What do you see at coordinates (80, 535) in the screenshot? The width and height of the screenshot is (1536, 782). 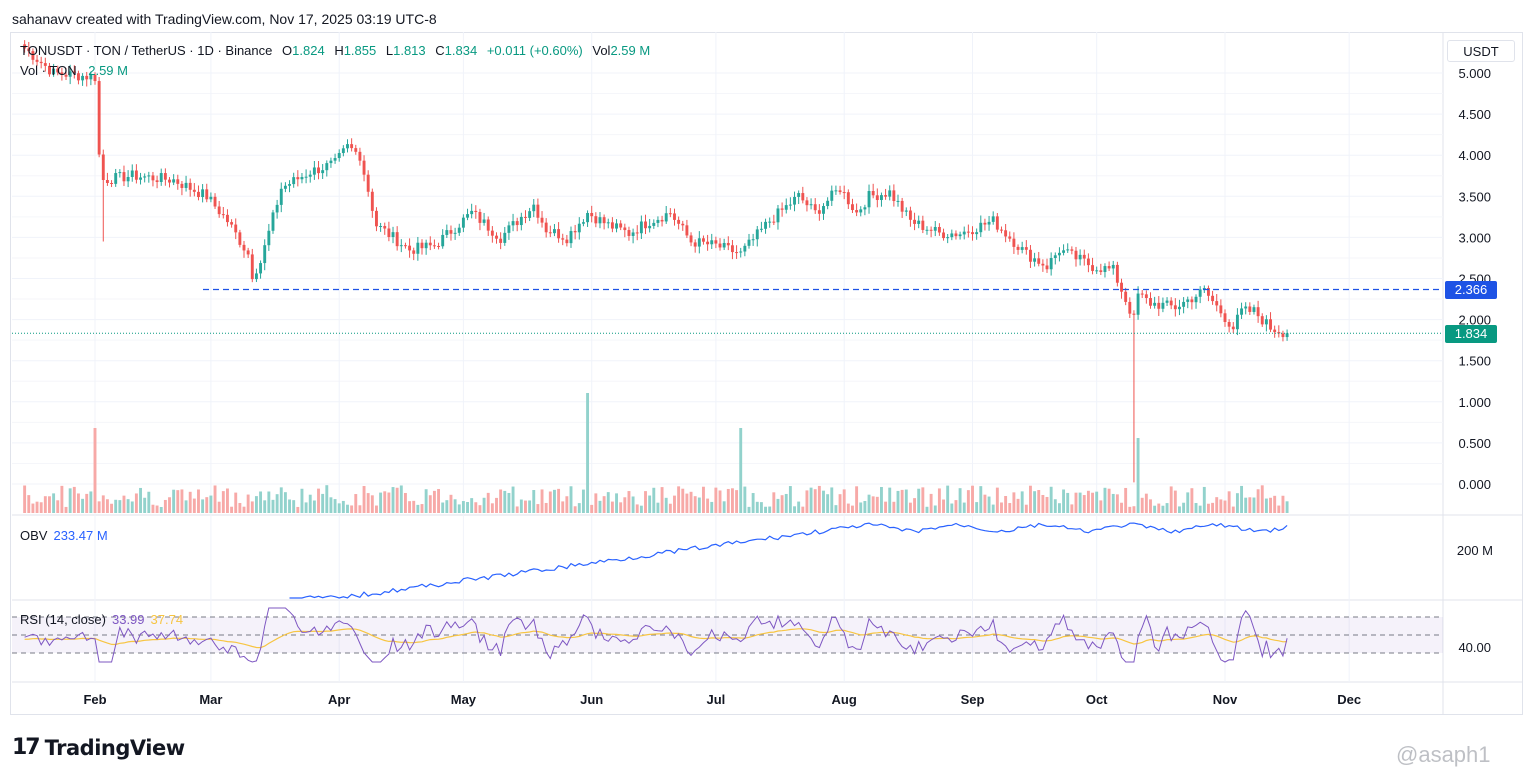 I see `obv-value: 233.47 M` at bounding box center [80, 535].